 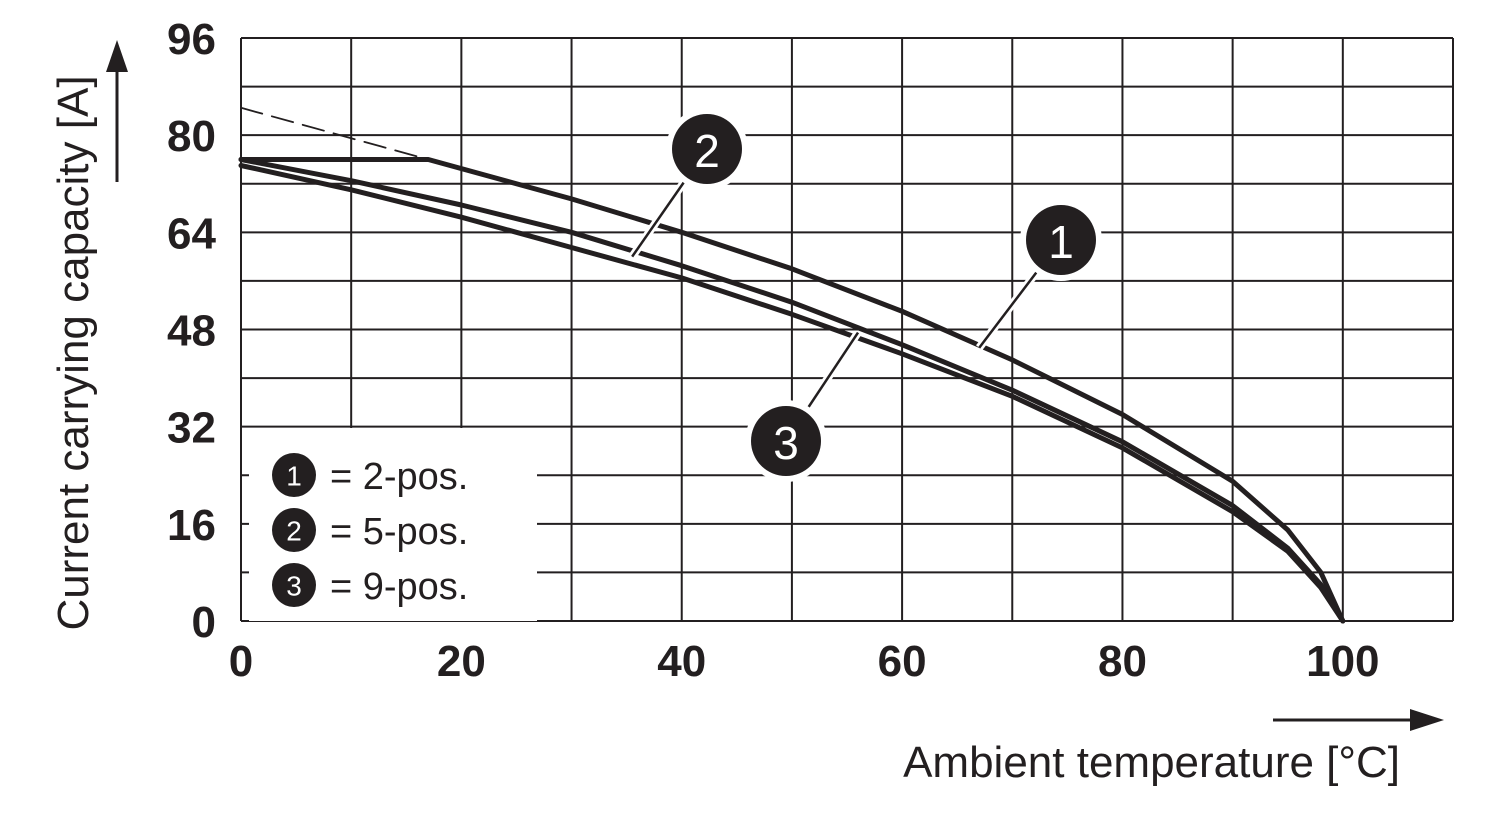 What do you see at coordinates (461, 661) in the screenshot?
I see `x-tick-label: 20` at bounding box center [461, 661].